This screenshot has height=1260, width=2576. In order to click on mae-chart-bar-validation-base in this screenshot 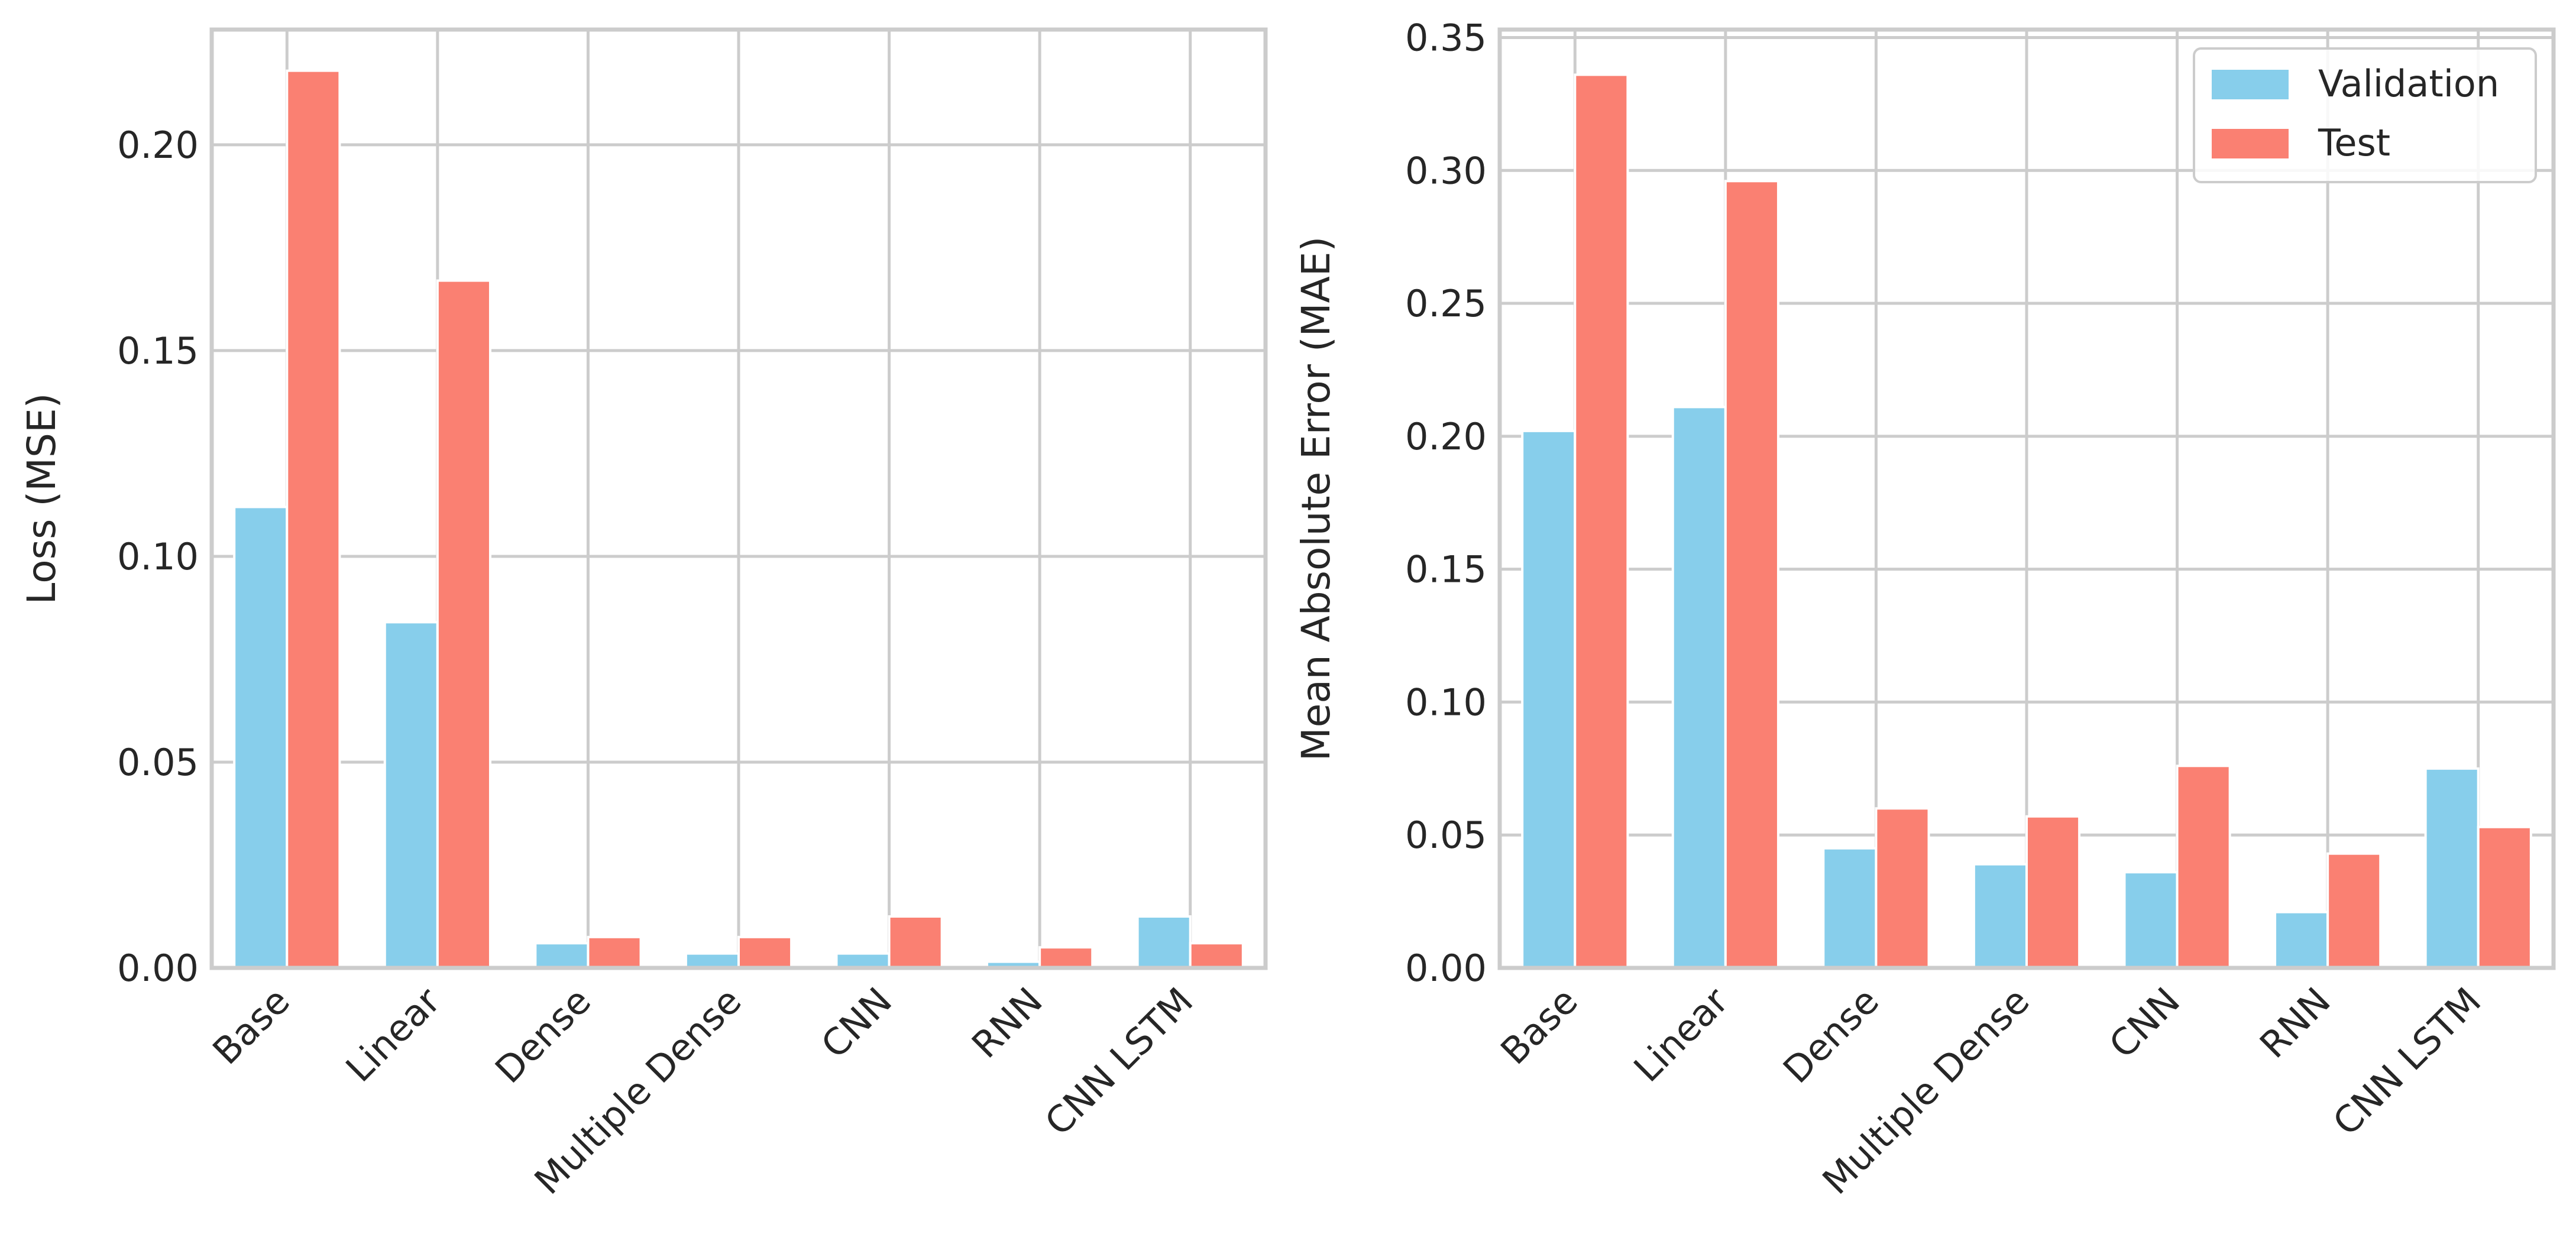, I will do `click(1549, 699)`.